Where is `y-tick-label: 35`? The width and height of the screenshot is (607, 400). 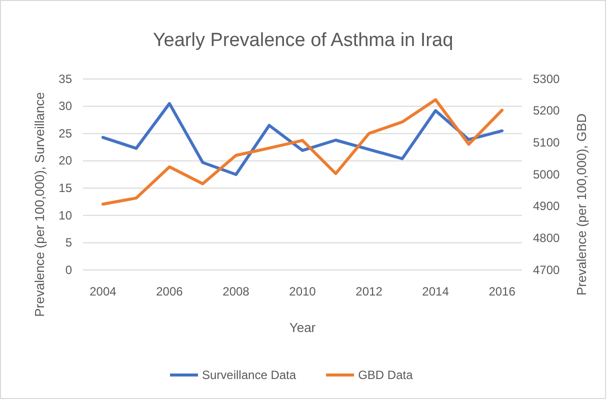 y-tick-label: 35 is located at coordinates (65, 79).